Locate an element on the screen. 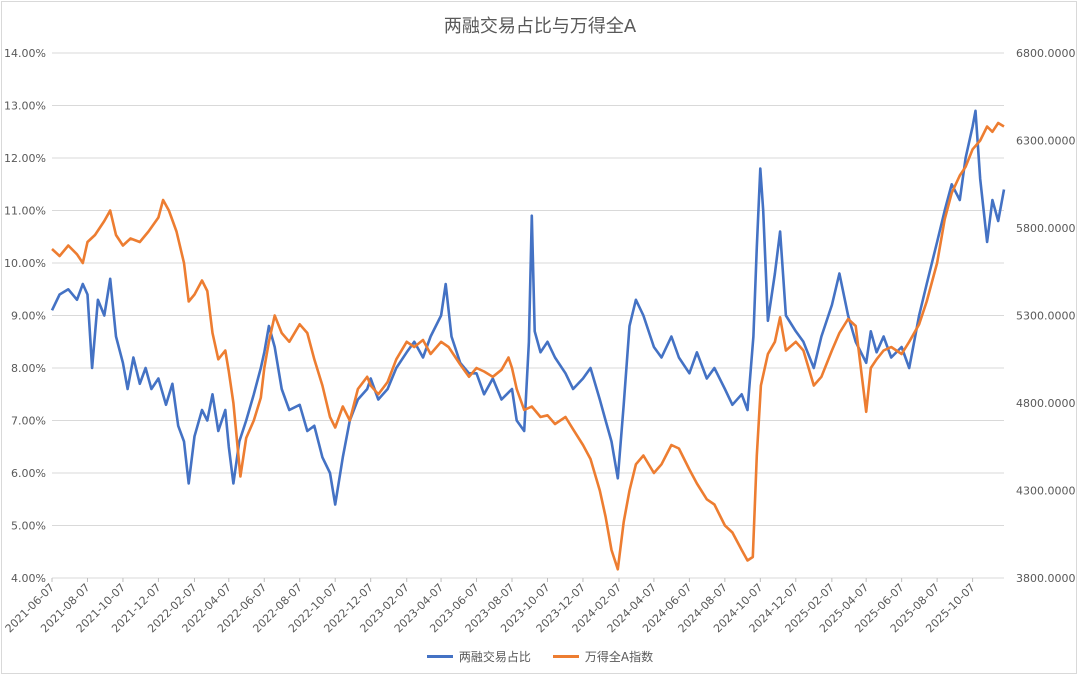 This screenshot has width=1080, height=677. legend-item-wind-a-index: 万得全A指数 is located at coordinates (603, 656).